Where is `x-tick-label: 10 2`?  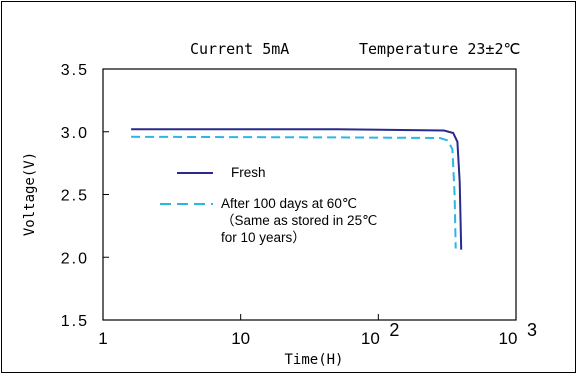
x-tick-label: 10 2 is located at coordinates (380, 334).